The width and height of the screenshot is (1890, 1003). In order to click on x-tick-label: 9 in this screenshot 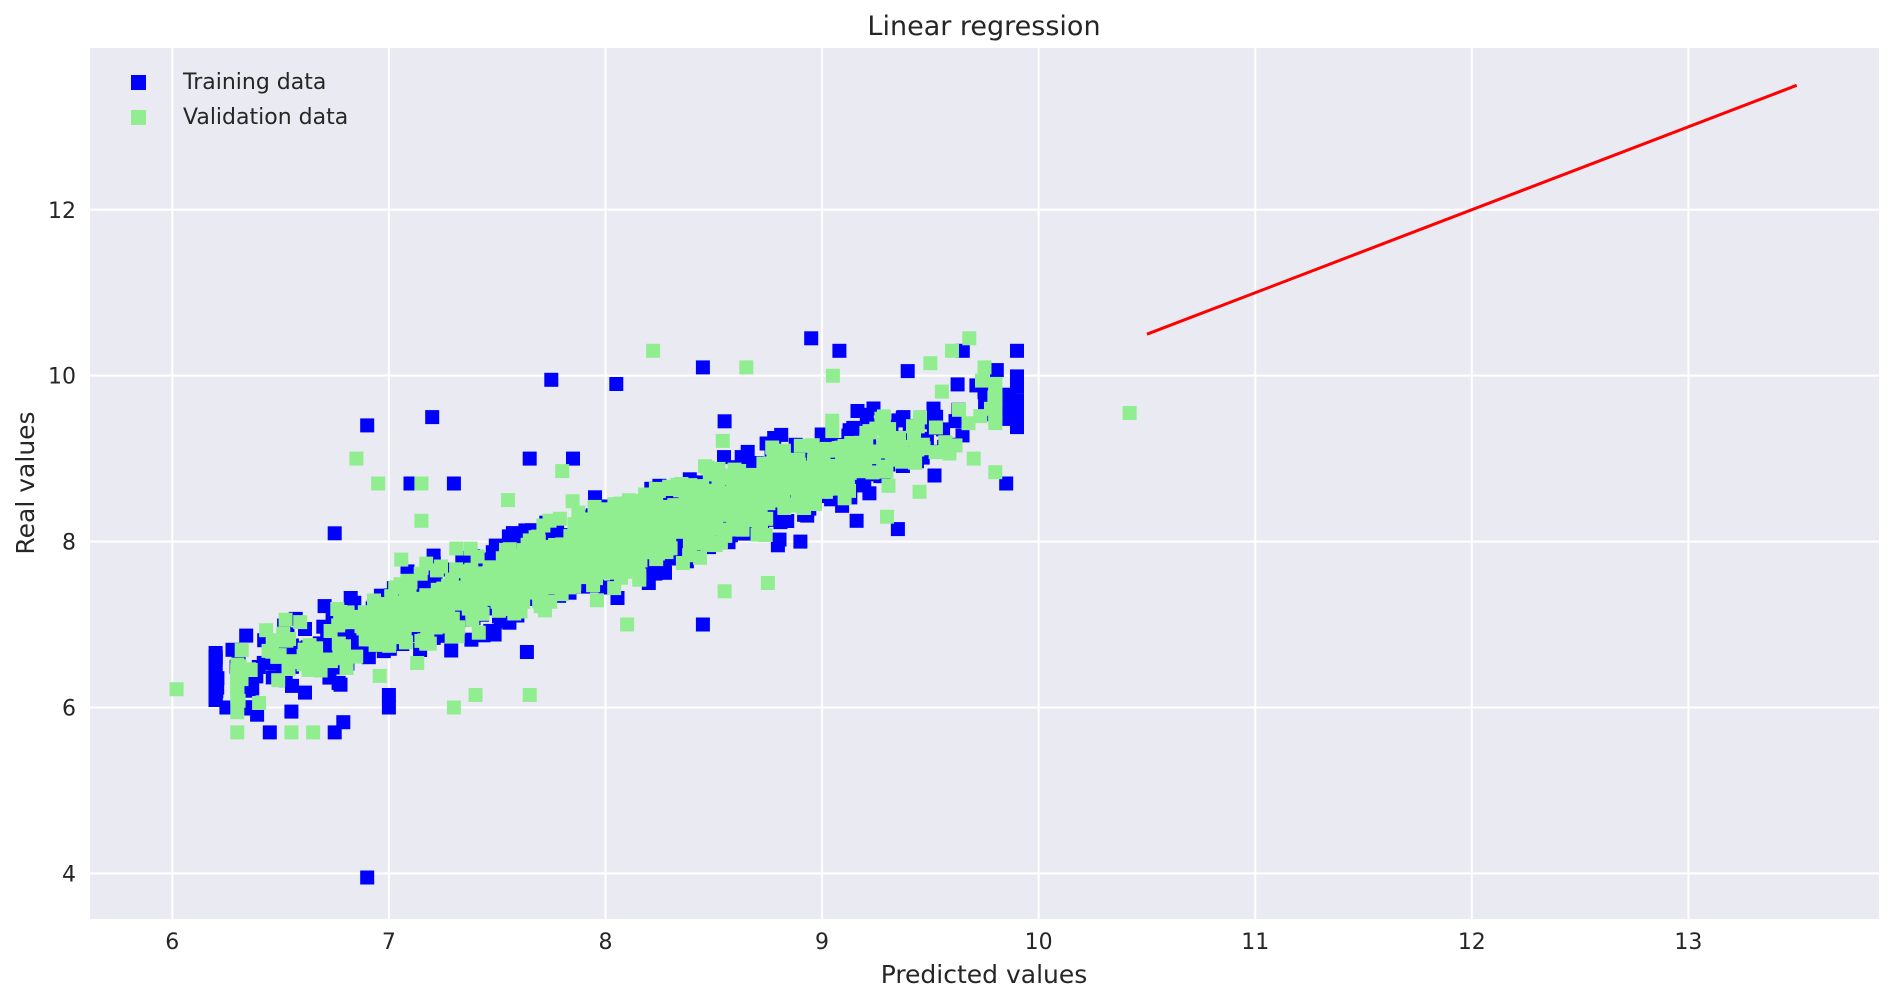, I will do `click(822, 942)`.